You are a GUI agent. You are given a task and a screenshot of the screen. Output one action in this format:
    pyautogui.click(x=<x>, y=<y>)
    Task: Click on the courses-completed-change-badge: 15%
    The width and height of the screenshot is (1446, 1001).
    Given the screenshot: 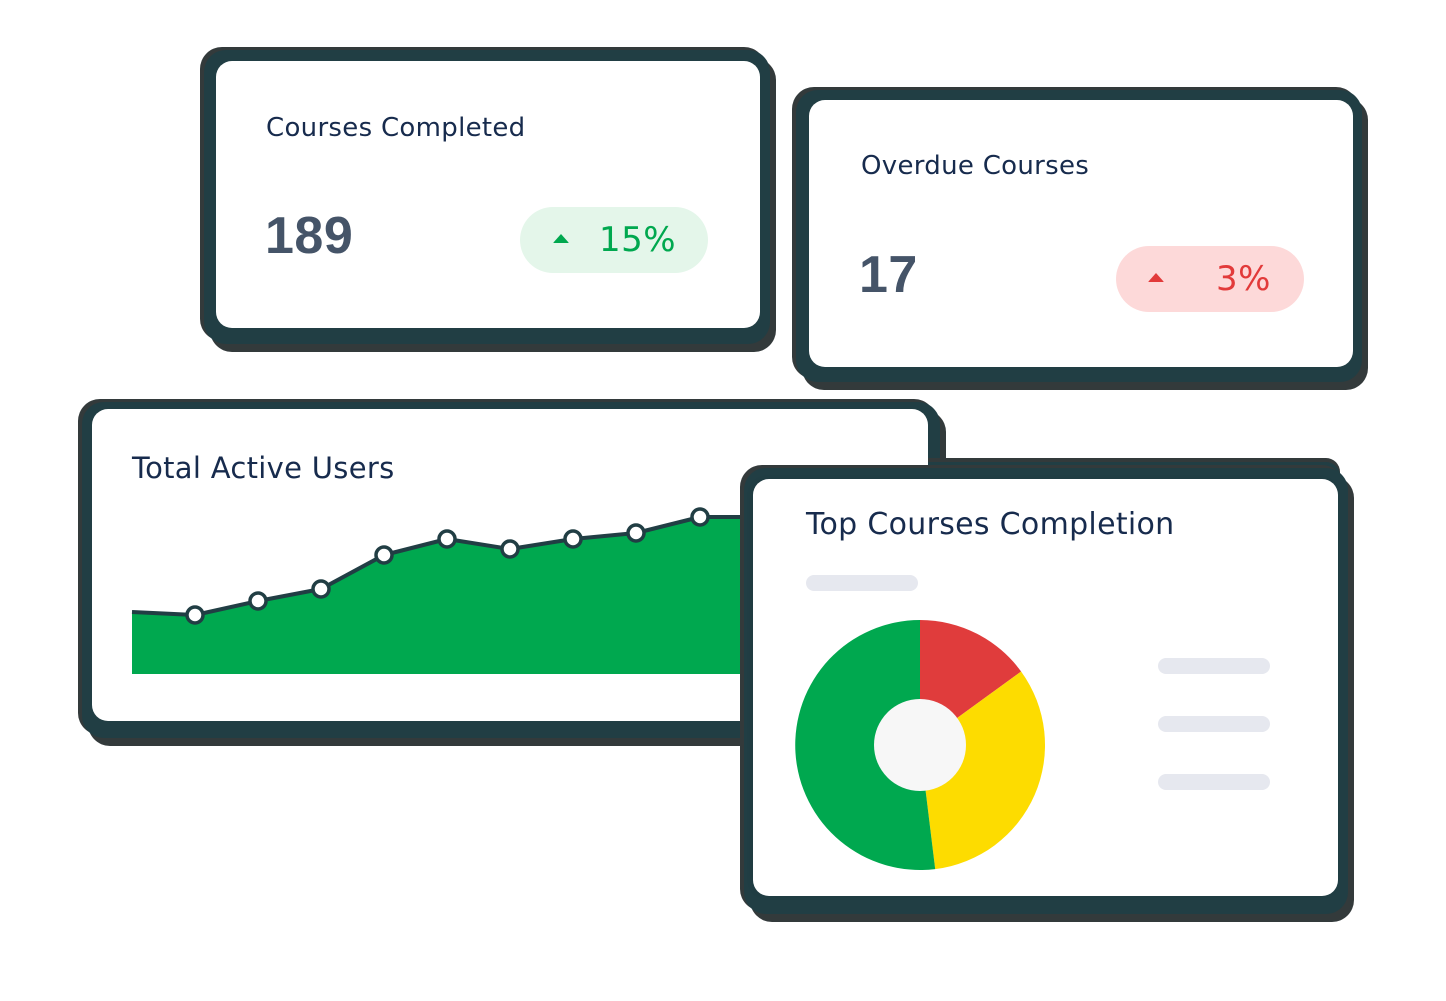 What is the action you would take?
    pyautogui.click(x=614, y=240)
    